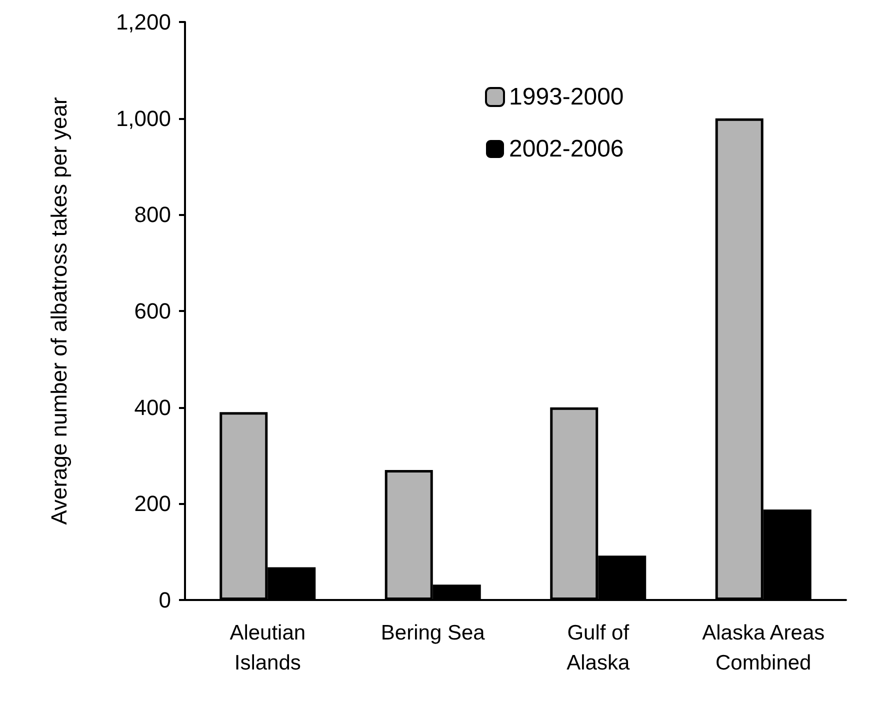 The width and height of the screenshot is (876, 705). What do you see at coordinates (268, 648) in the screenshot?
I see `x-tick-label: Aleutian Islands` at bounding box center [268, 648].